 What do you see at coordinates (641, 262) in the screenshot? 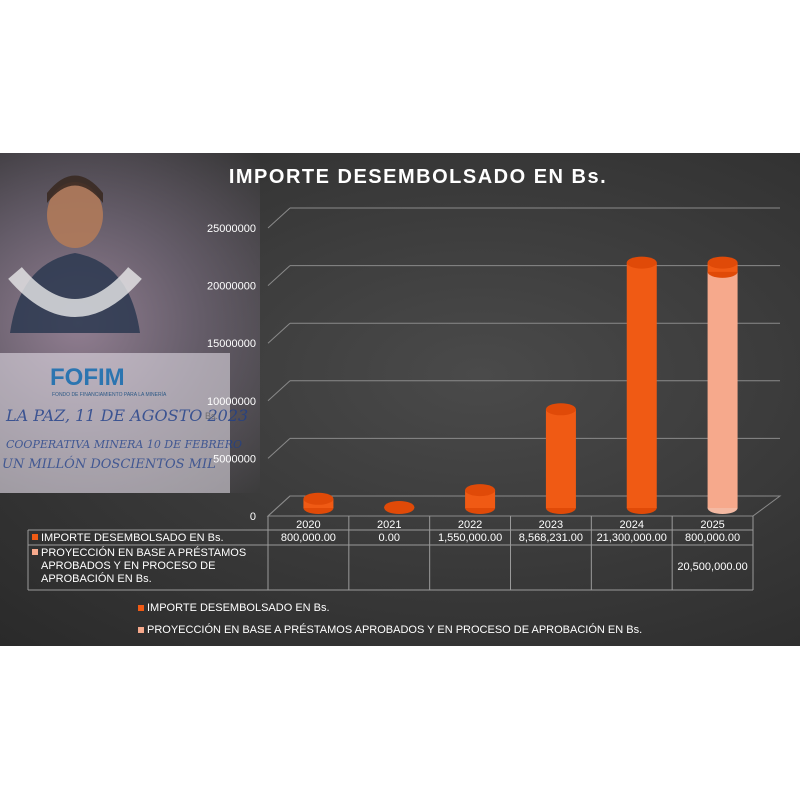
I see `bar-disbursed-2024-top` at bounding box center [641, 262].